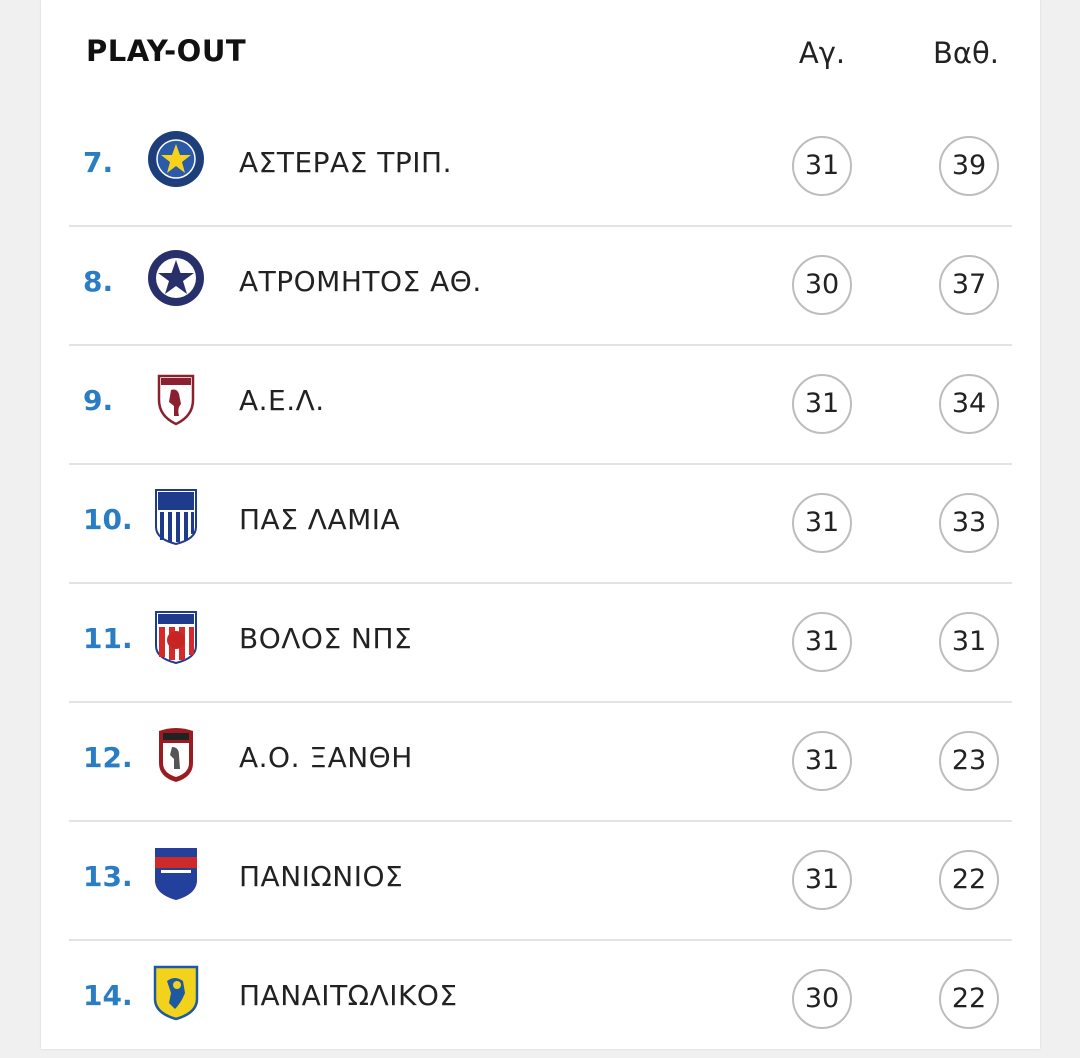 This screenshot has width=1080, height=1058. Describe the element at coordinates (176, 873) in the screenshot. I see `panionios-logo-icon` at that location.